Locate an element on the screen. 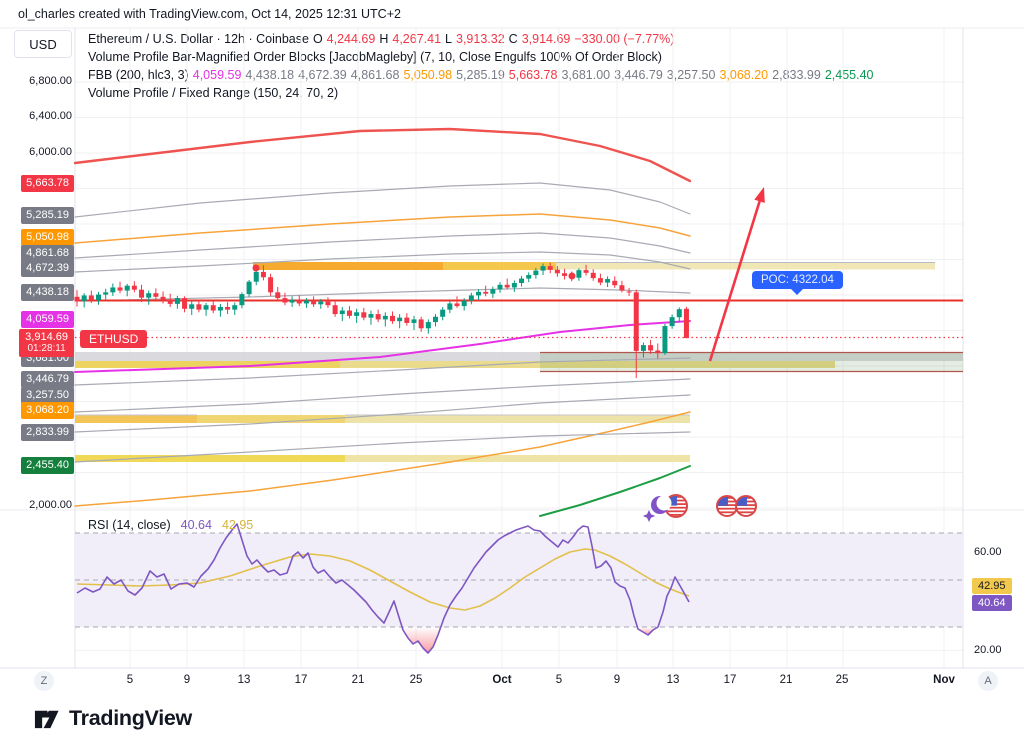 This screenshot has height=751, width=1024. price-axis-label: 6,400.00 is located at coordinates (50, 116).